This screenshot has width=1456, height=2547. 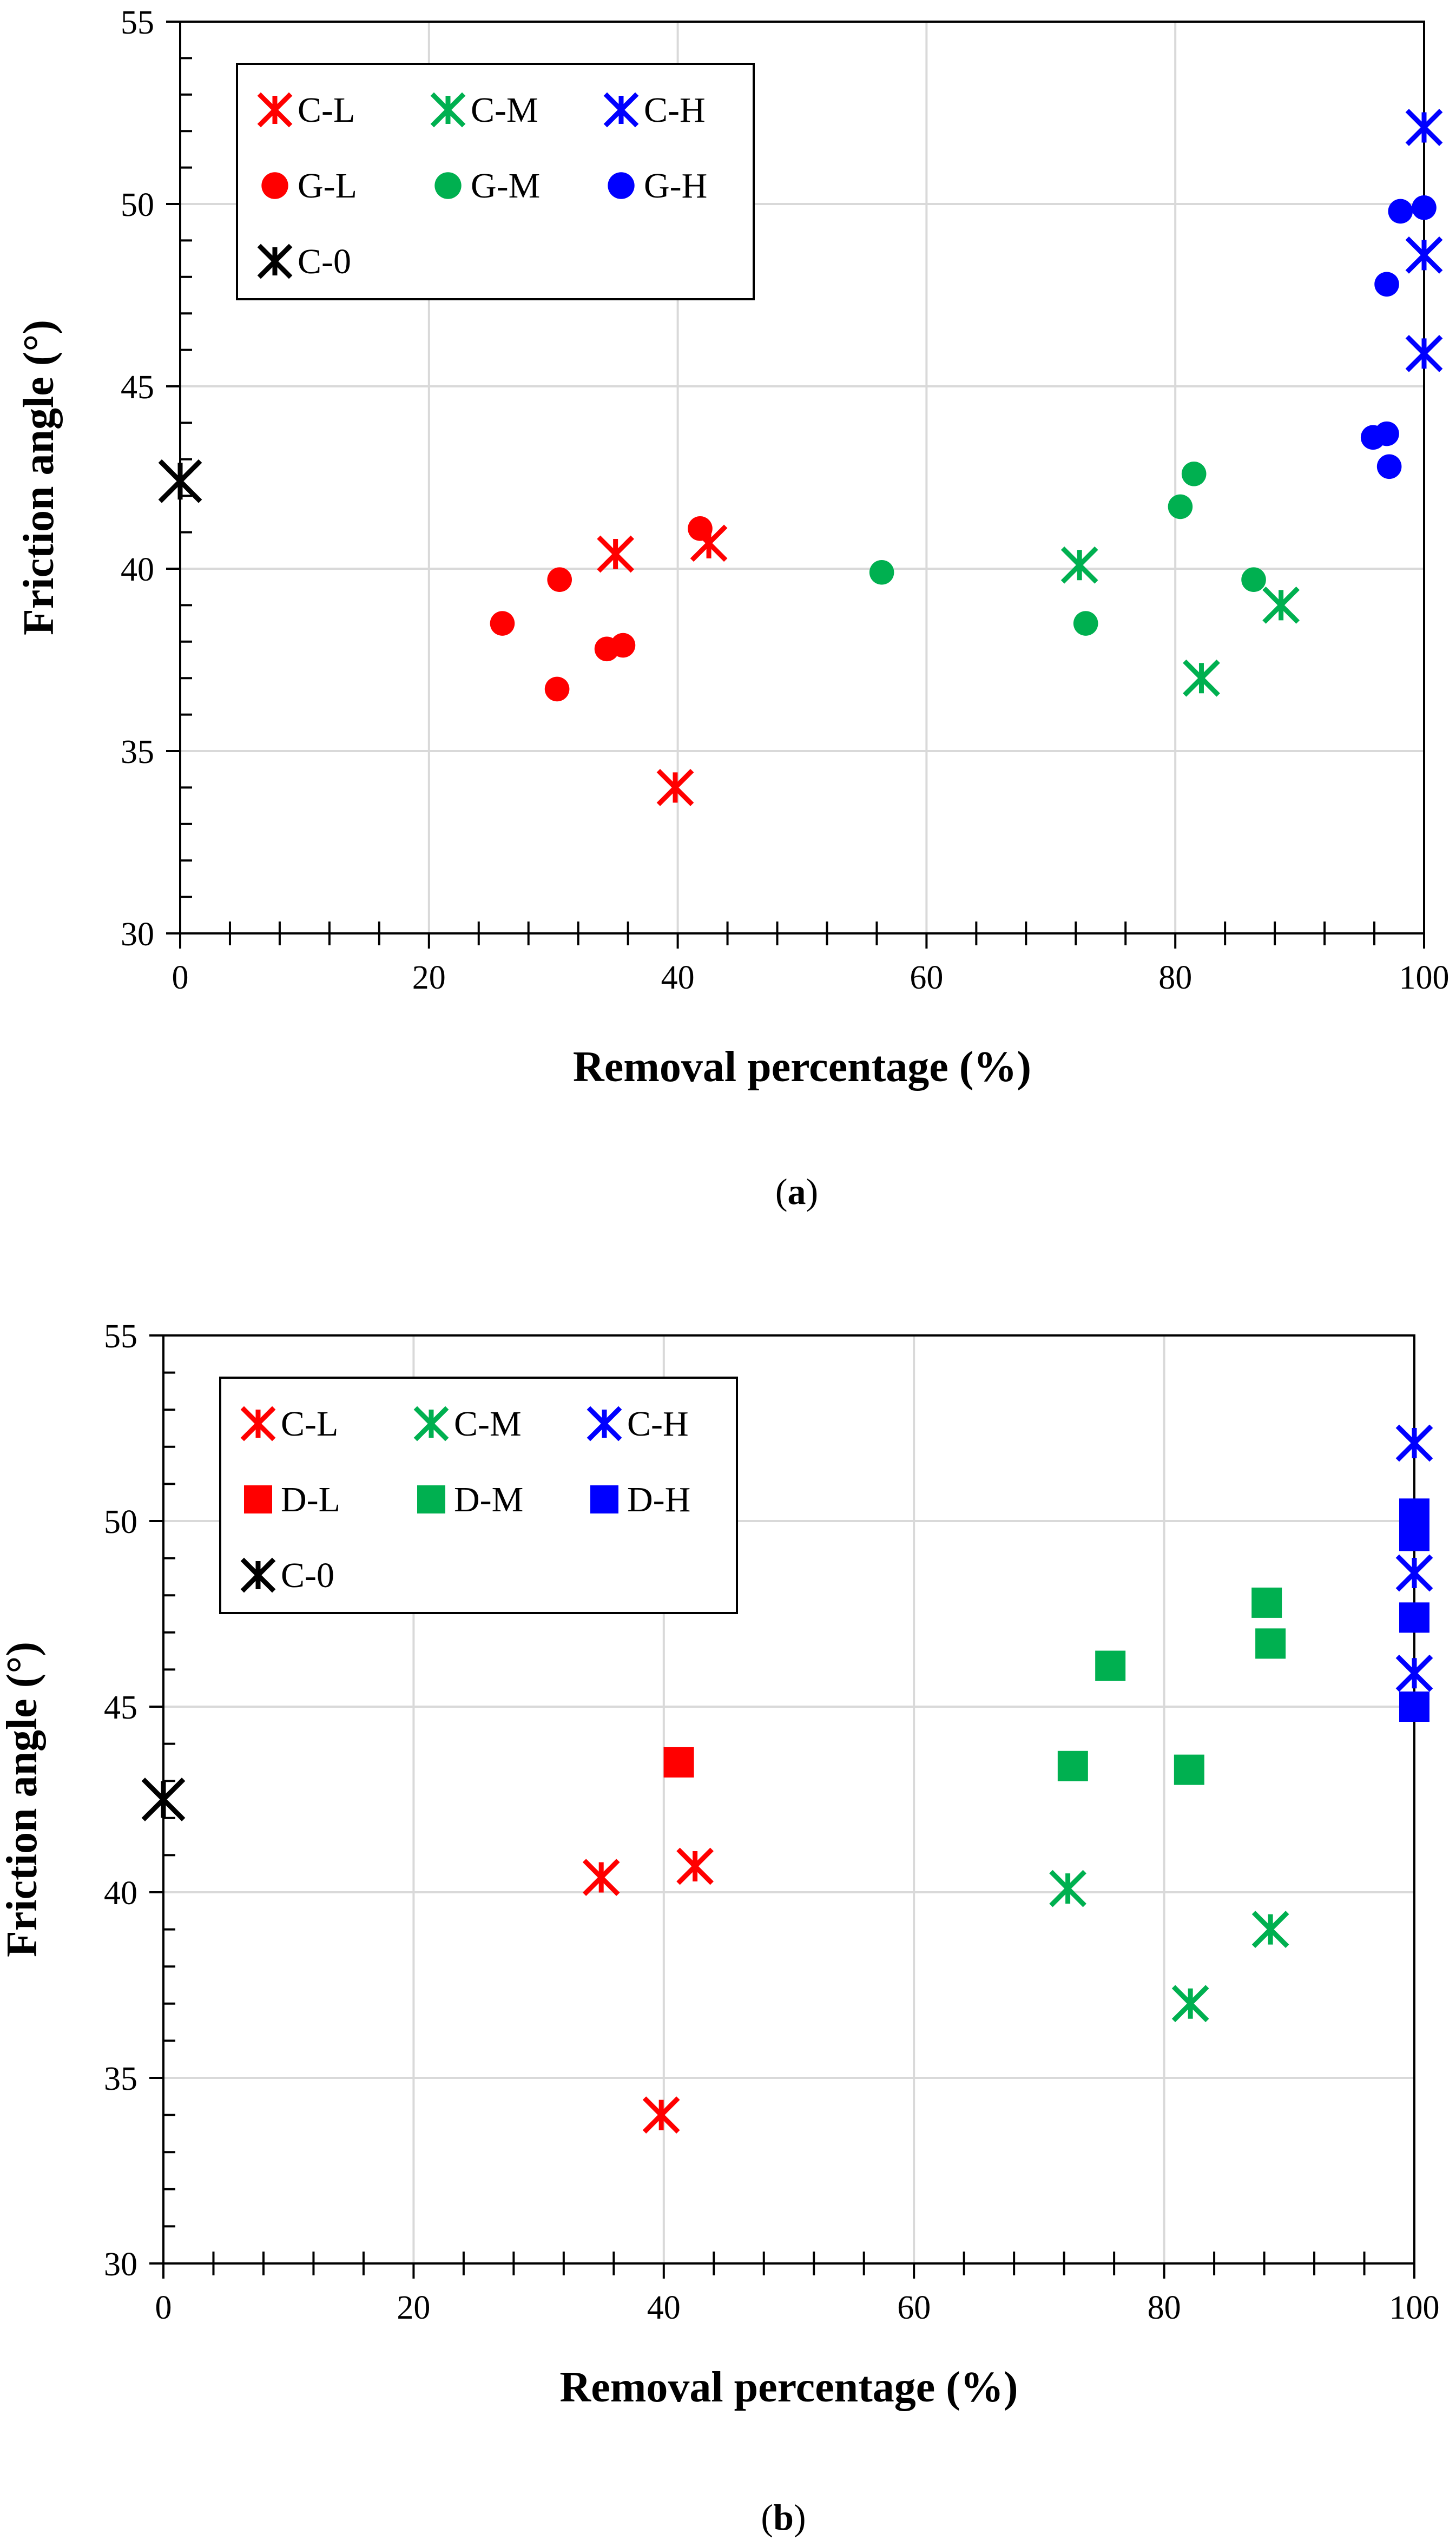 What do you see at coordinates (120, 2264) in the screenshot?
I see `y-tick-label: 30` at bounding box center [120, 2264].